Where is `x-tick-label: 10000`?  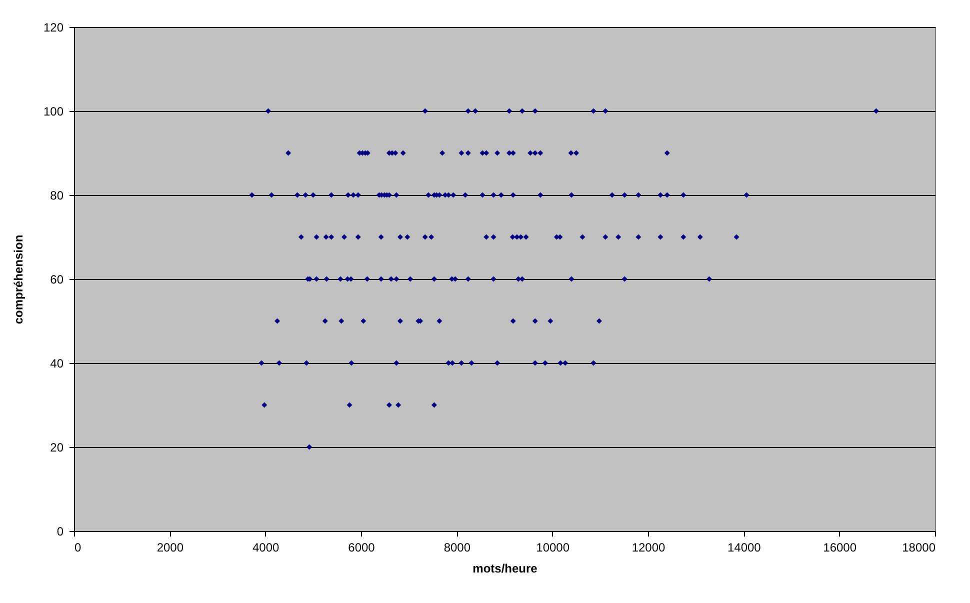 x-tick-label: 10000 is located at coordinates (553, 547).